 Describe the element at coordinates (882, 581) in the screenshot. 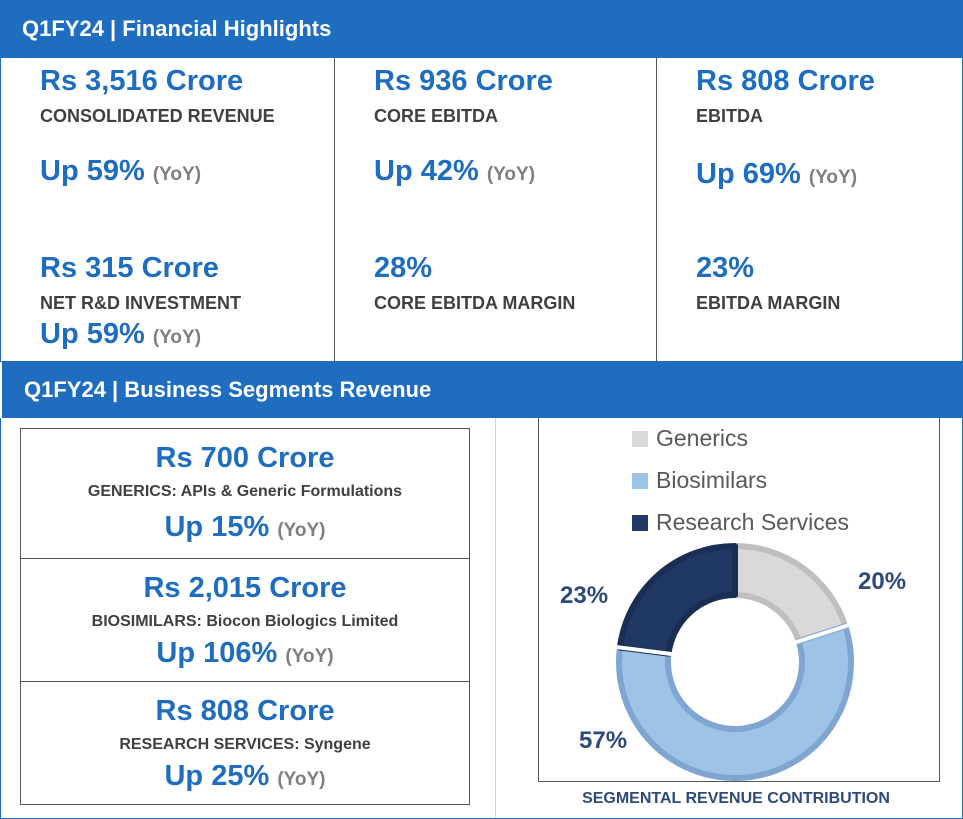

I see `slice-label-generics: 20%` at that location.